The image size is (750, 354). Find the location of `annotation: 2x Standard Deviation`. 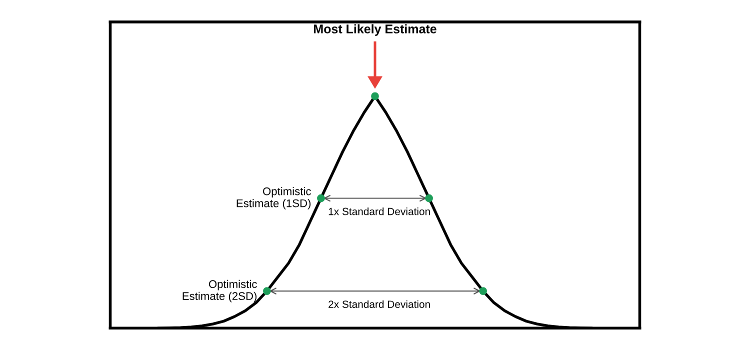

annotation: 2x Standard Deviation is located at coordinates (379, 304).